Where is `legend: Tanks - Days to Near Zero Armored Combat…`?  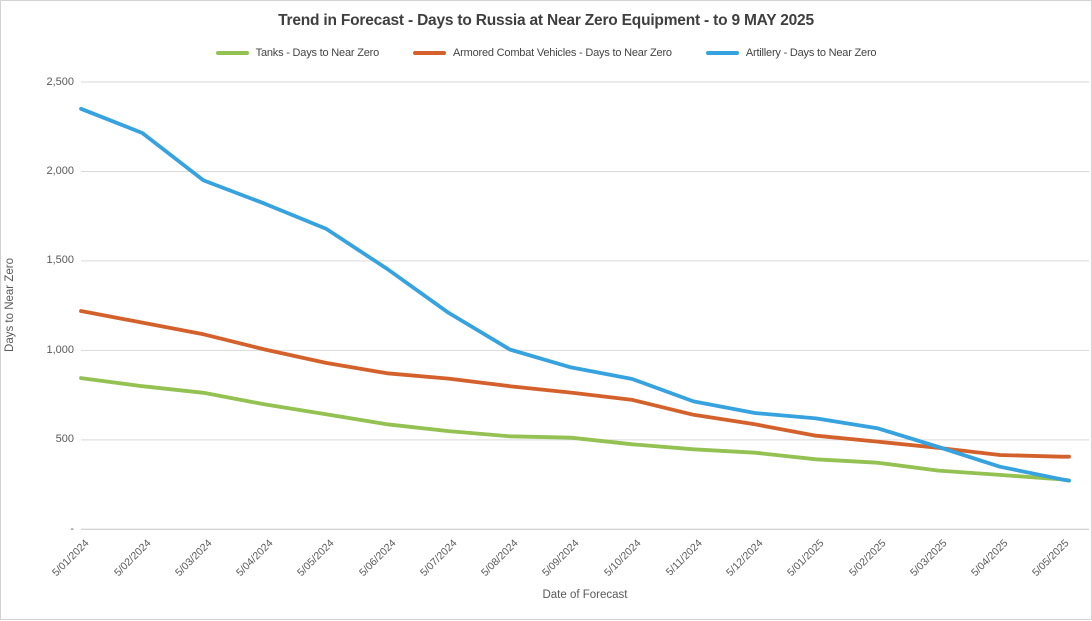 legend: Tanks - Days to Near Zero Armored Combat… is located at coordinates (546, 53).